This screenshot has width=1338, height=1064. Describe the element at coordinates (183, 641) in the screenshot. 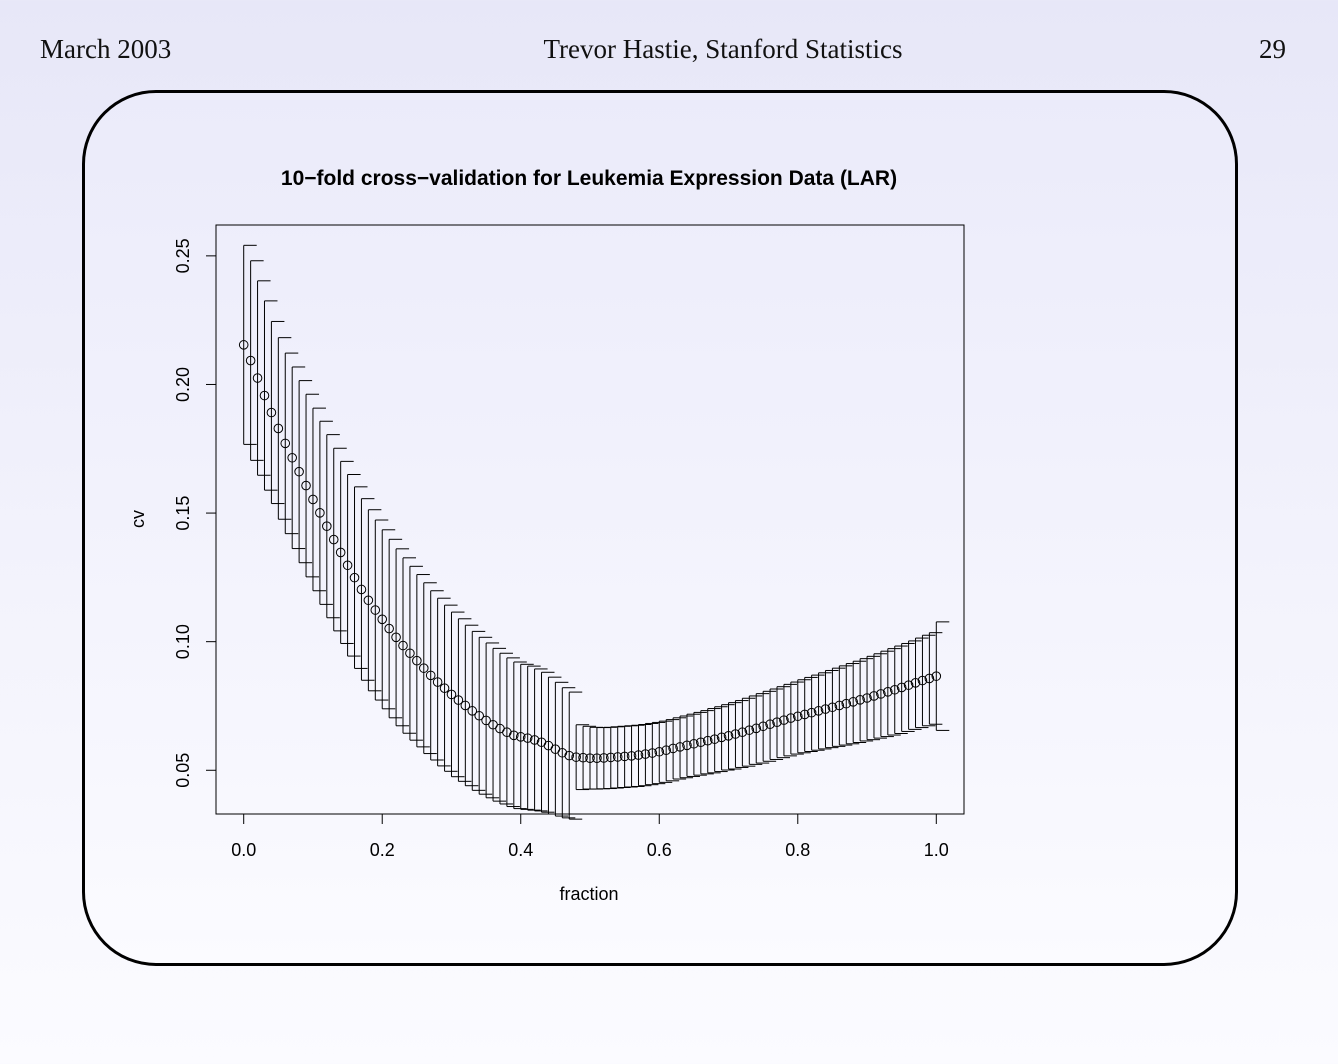

I see `y-tick-label: 0.10` at that location.